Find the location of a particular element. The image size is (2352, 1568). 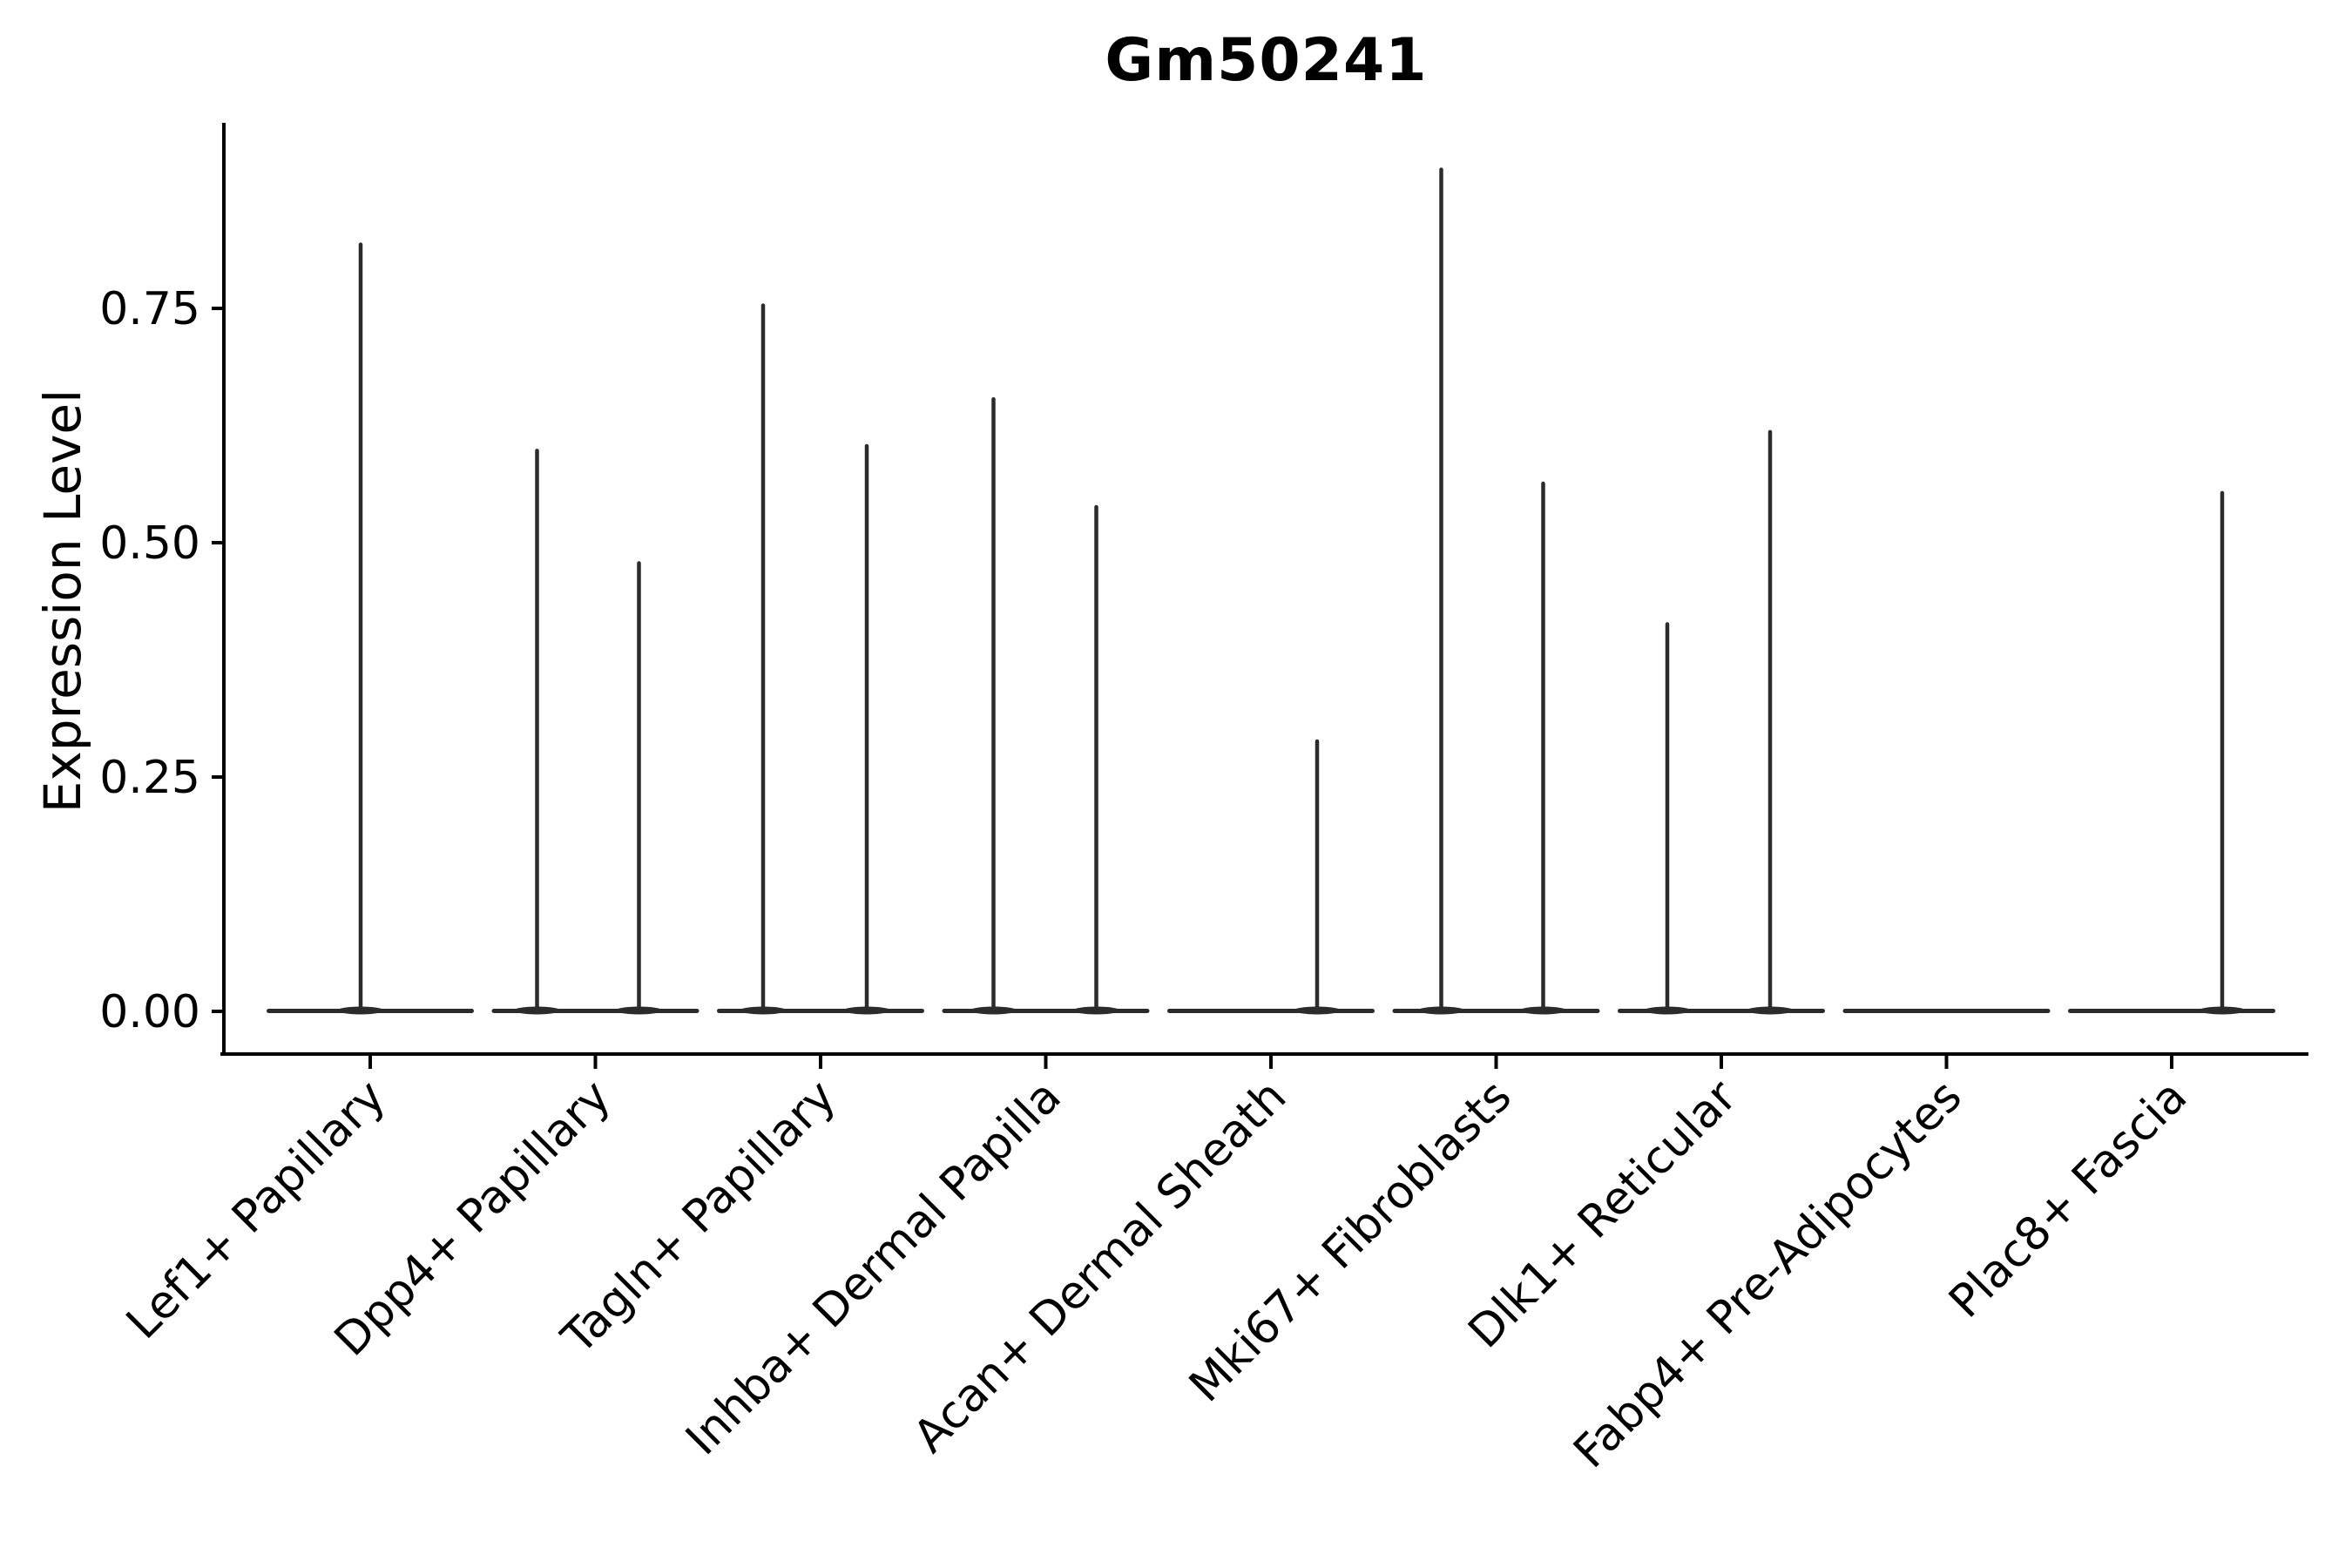

y-tick-label: 0.25 is located at coordinates (150, 778).